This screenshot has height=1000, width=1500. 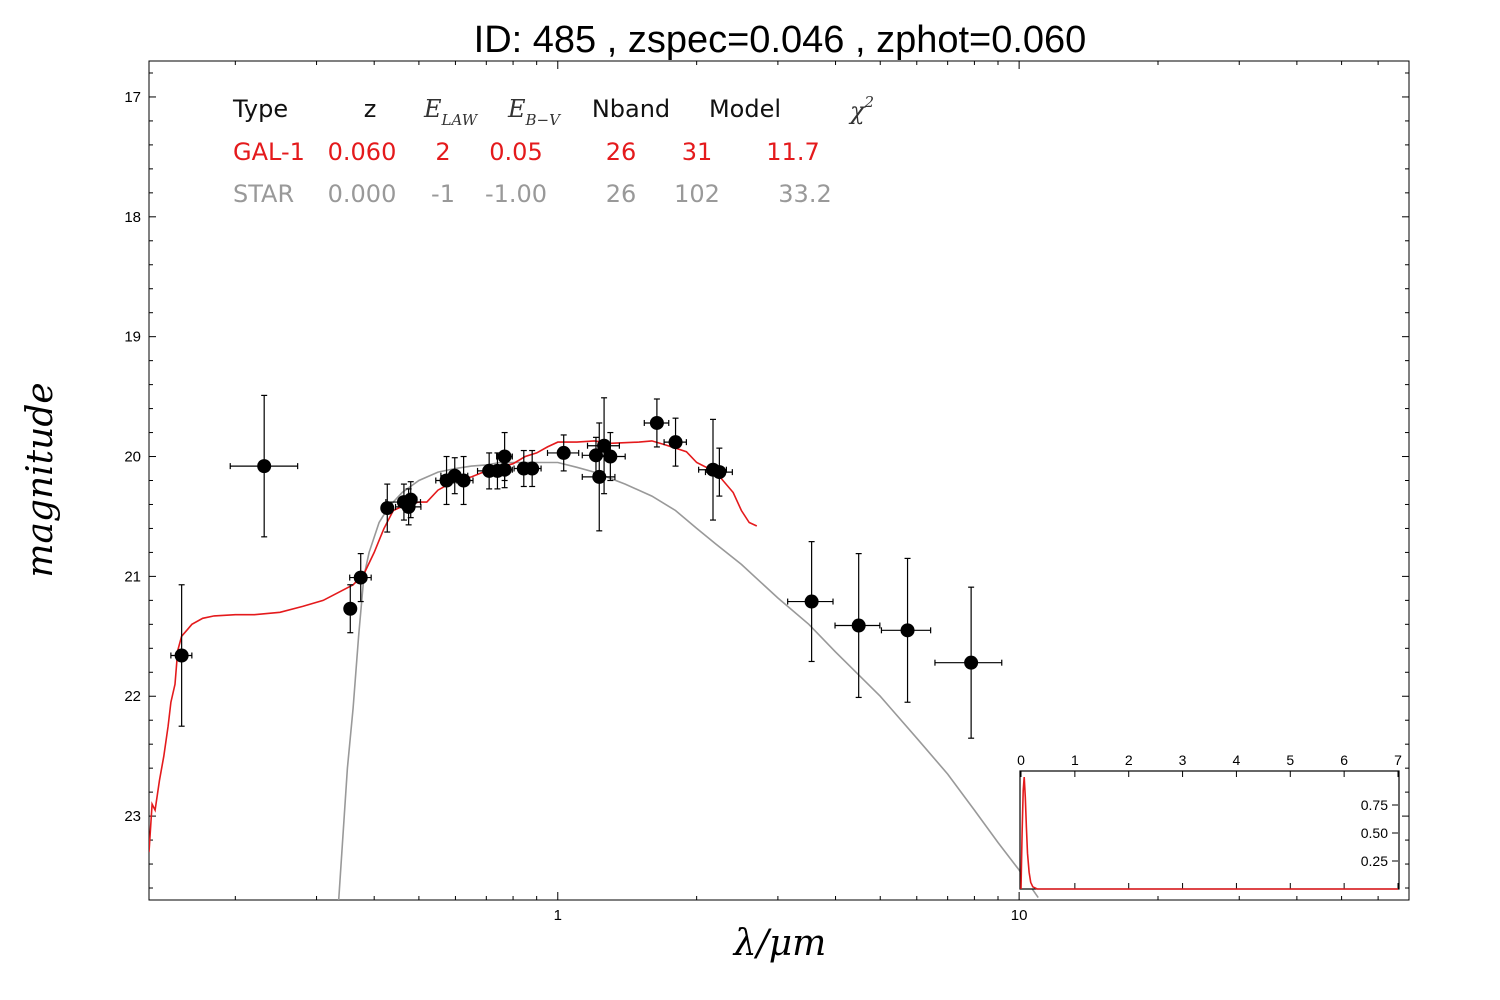 I want to click on fit-row-z: 0.060, so click(x=362, y=152).